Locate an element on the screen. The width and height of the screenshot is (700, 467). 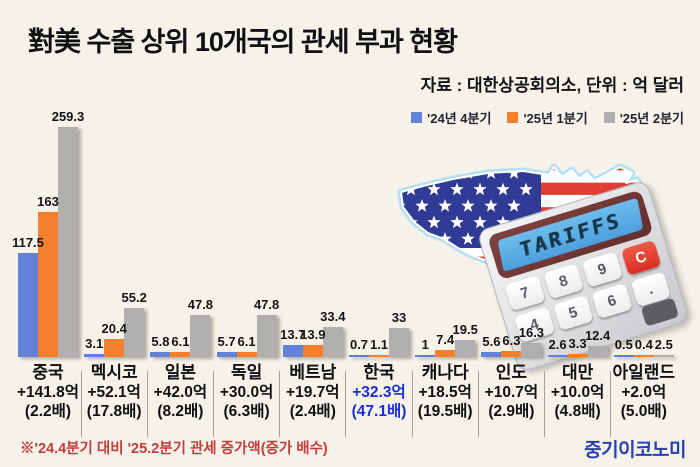
category-block-아일랜드: 아일랜드 +2.0억 (5.0배) is located at coordinates (644, 392).